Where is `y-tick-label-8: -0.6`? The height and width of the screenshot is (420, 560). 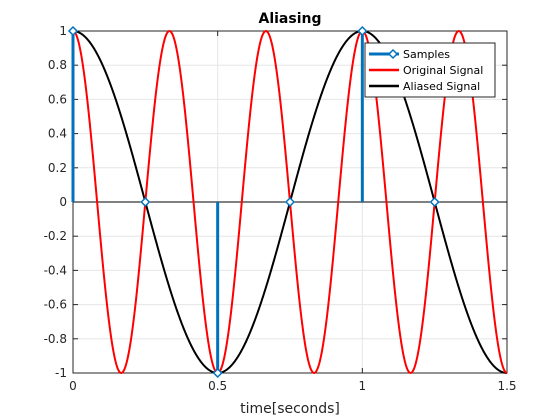 y-tick-label-8: -0.6 is located at coordinates (55, 305).